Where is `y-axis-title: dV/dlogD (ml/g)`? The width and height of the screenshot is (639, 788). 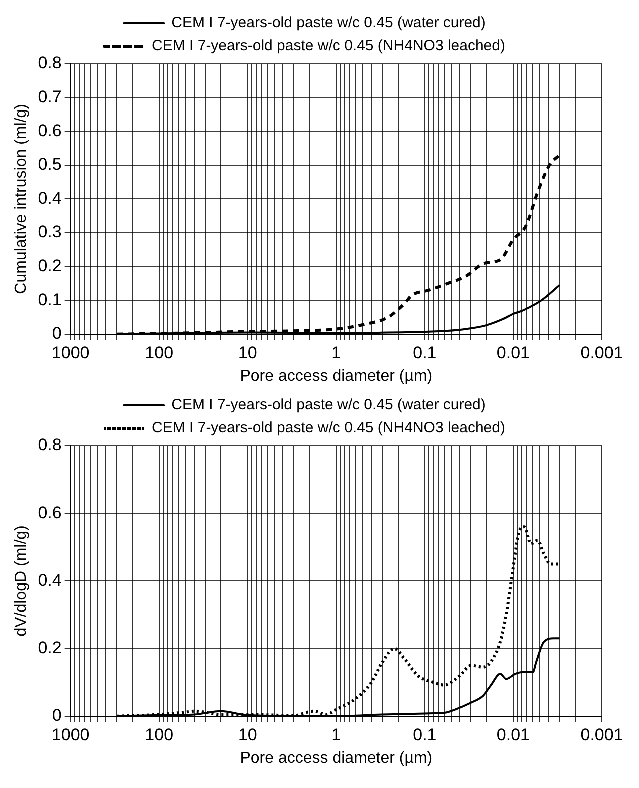
y-axis-title: dV/dlogD (ml/g) is located at coordinates (21, 581).